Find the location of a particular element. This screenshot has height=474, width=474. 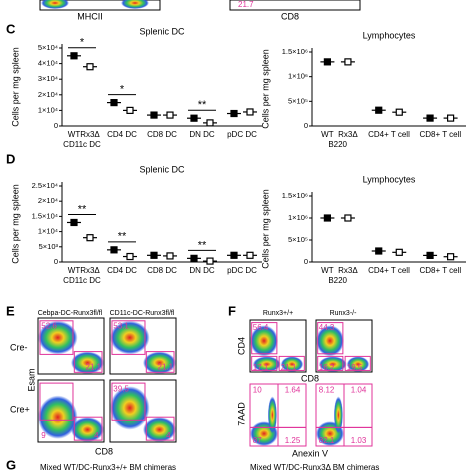

x-label: MHCII is located at coordinates (90, 16).